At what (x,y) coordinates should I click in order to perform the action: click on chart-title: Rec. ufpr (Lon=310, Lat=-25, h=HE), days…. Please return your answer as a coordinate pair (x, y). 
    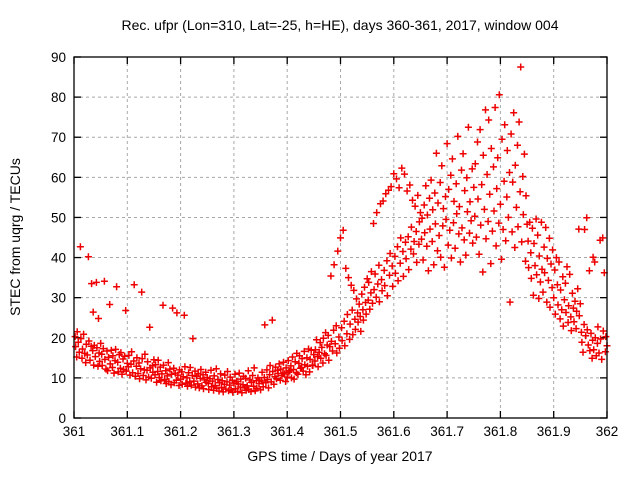
    Looking at the image, I should click on (339, 25).